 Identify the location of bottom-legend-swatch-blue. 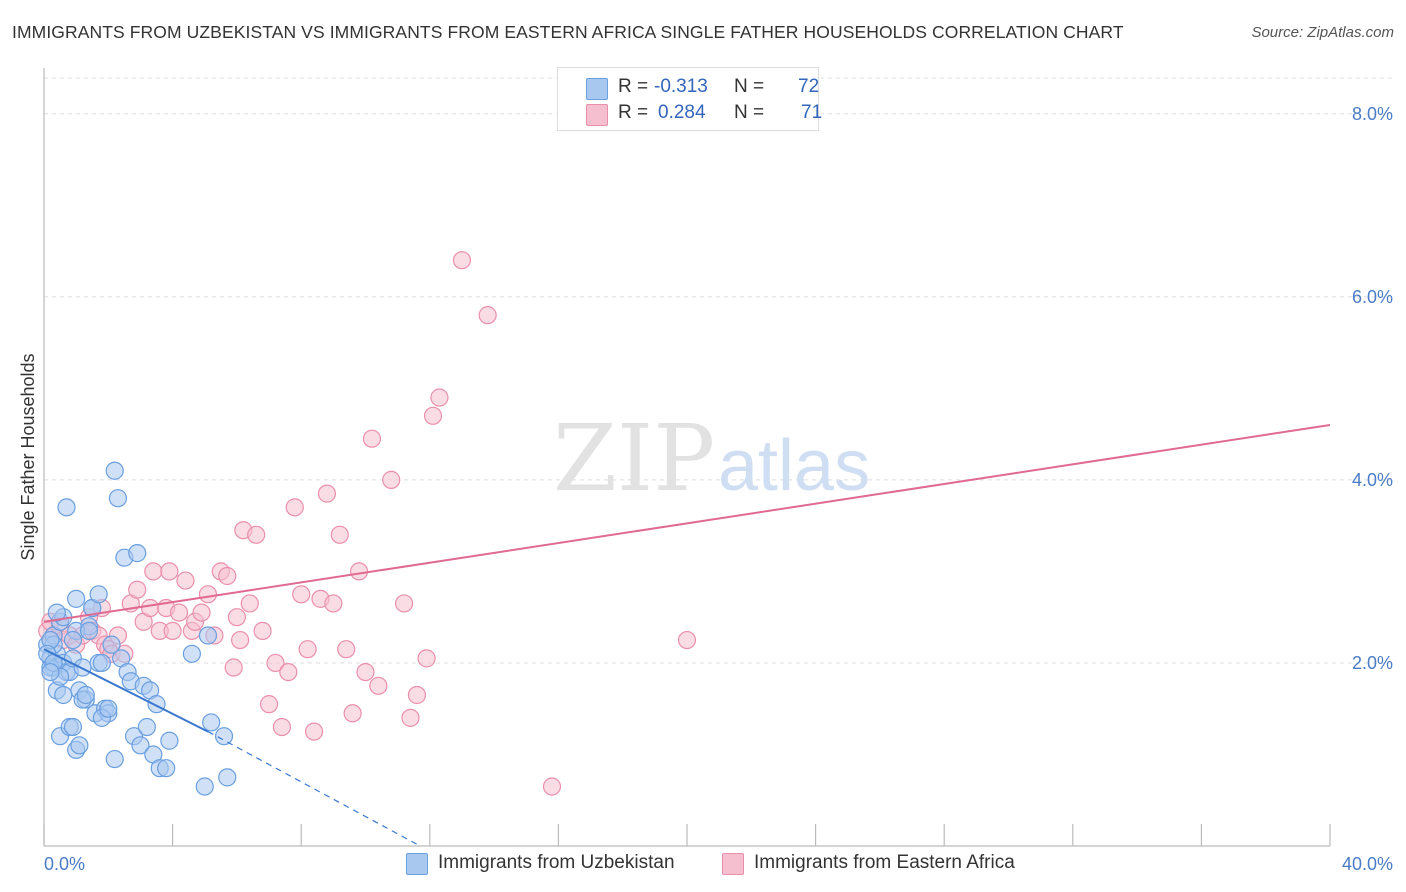
(417, 864).